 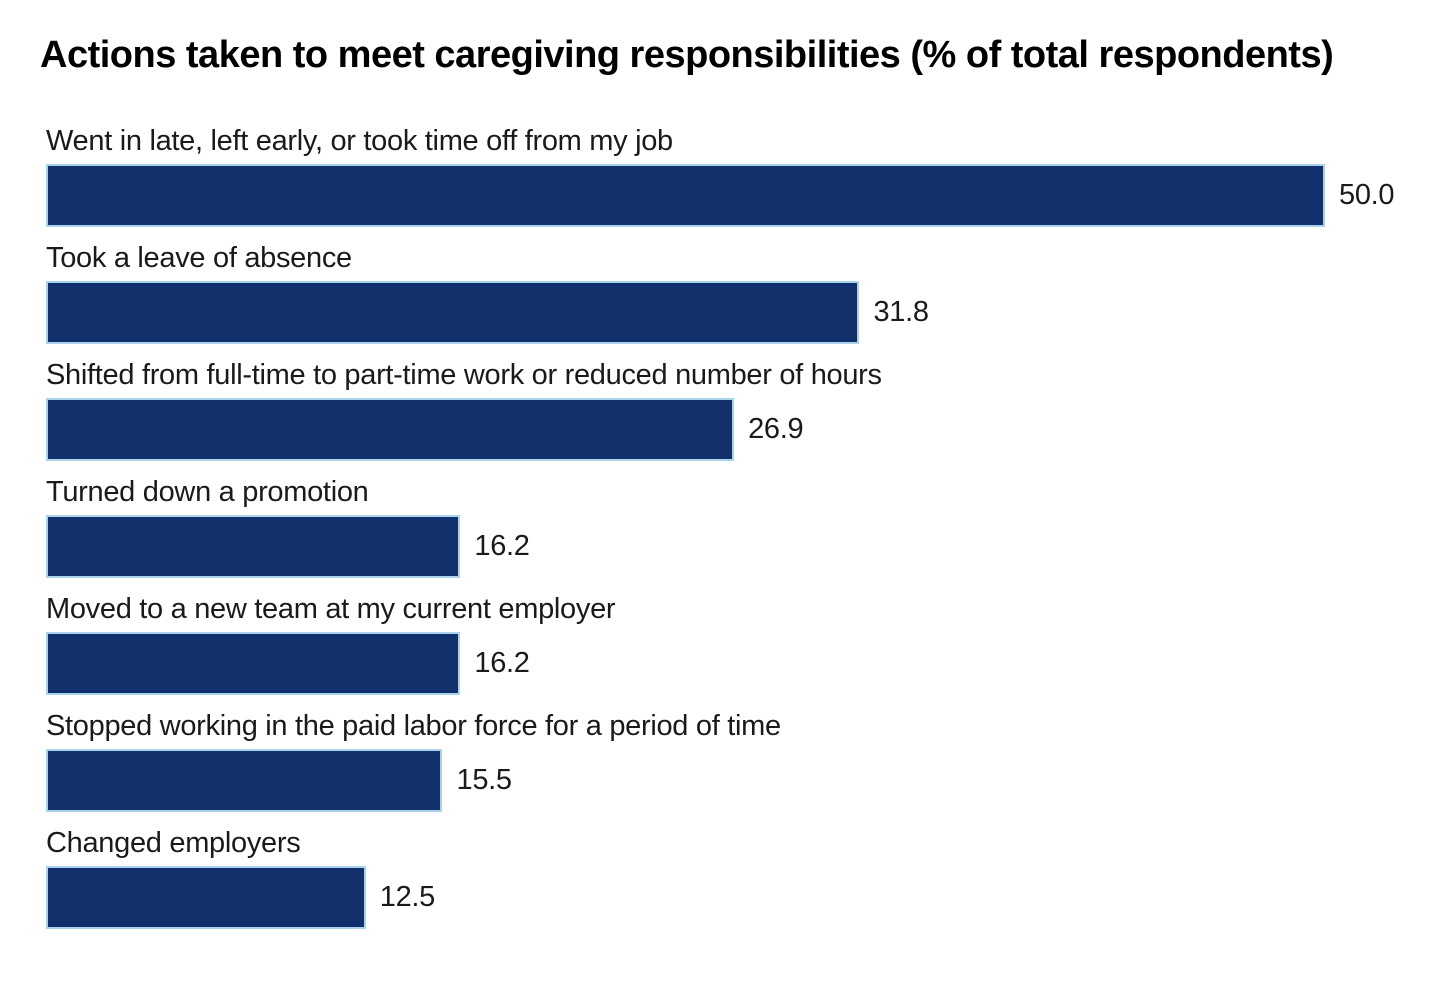 I want to click on value-label: 12.5, so click(x=407, y=897).